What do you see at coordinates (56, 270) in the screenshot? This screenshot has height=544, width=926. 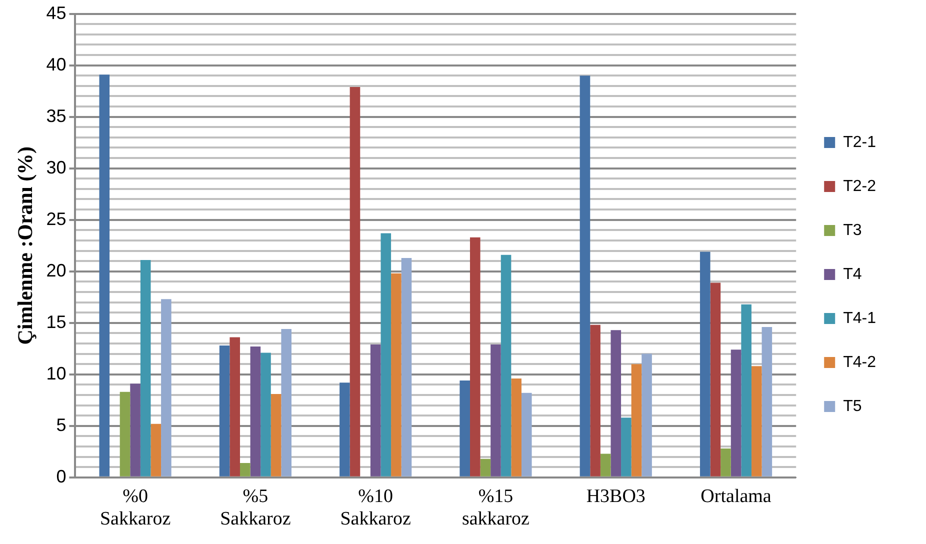 I see `y-tick-label: 20` at bounding box center [56, 270].